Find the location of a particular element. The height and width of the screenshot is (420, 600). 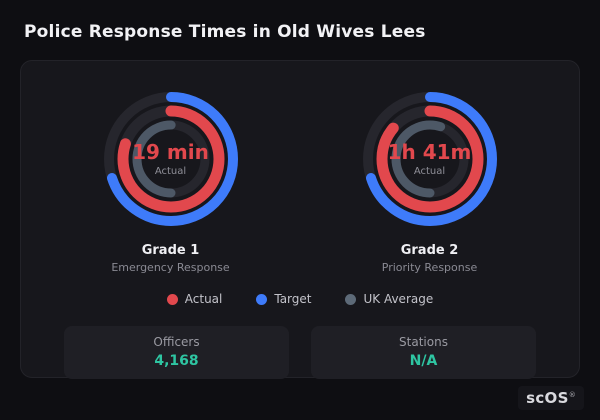

stats-row: Officers 4,168 Stations N/A is located at coordinates (300, 352).